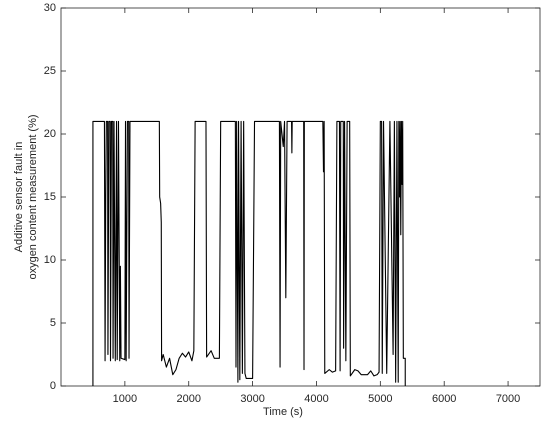 This screenshot has height=432, width=550. I want to click on y-axis-label: Additive sensor fault in, so click(19, 197).